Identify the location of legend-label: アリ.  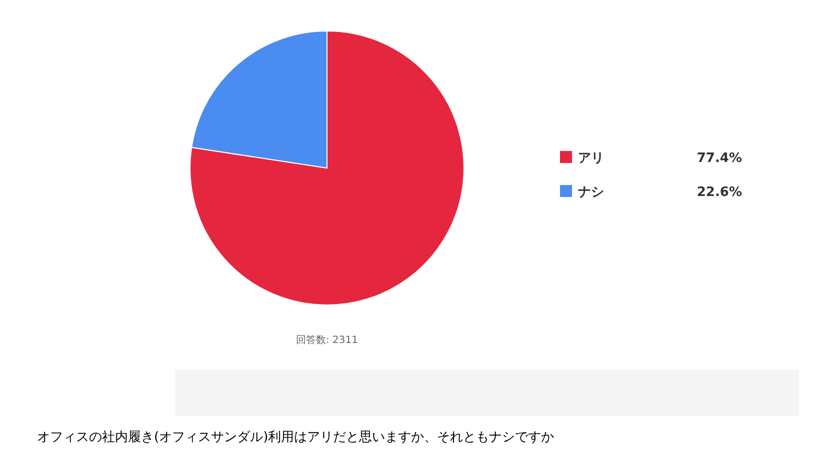
(591, 158).